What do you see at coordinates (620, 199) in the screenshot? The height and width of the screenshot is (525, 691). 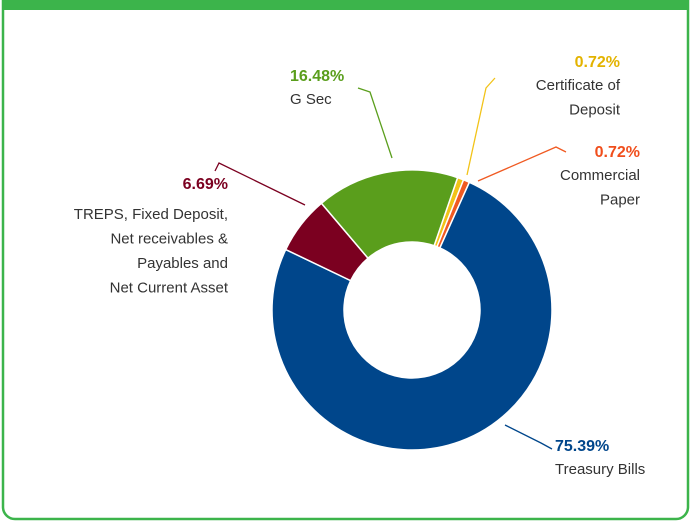 I see `slice-label: Paper` at bounding box center [620, 199].